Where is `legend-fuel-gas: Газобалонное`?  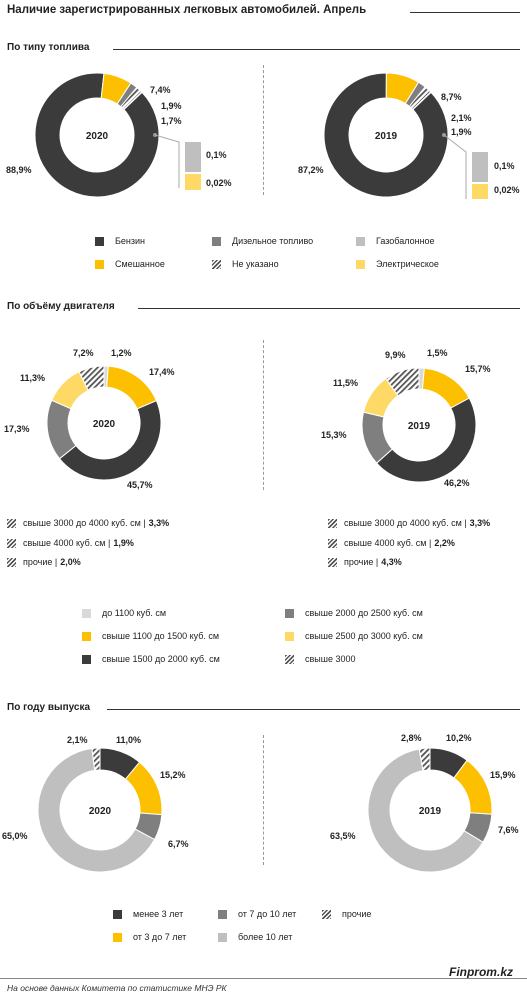
legend-fuel-gas: Газобалонное is located at coordinates (395, 241).